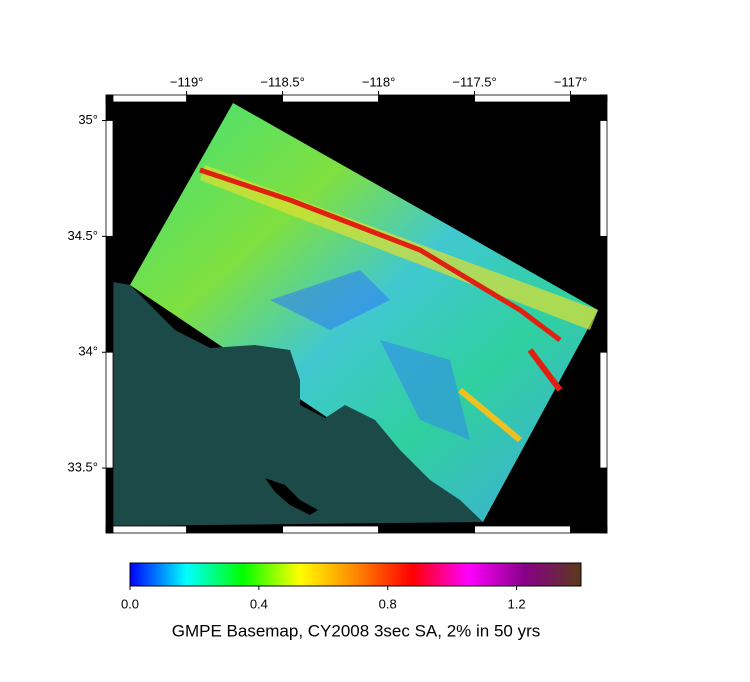  I want to click on lat-tick-label: 34.5°, so click(82, 235).